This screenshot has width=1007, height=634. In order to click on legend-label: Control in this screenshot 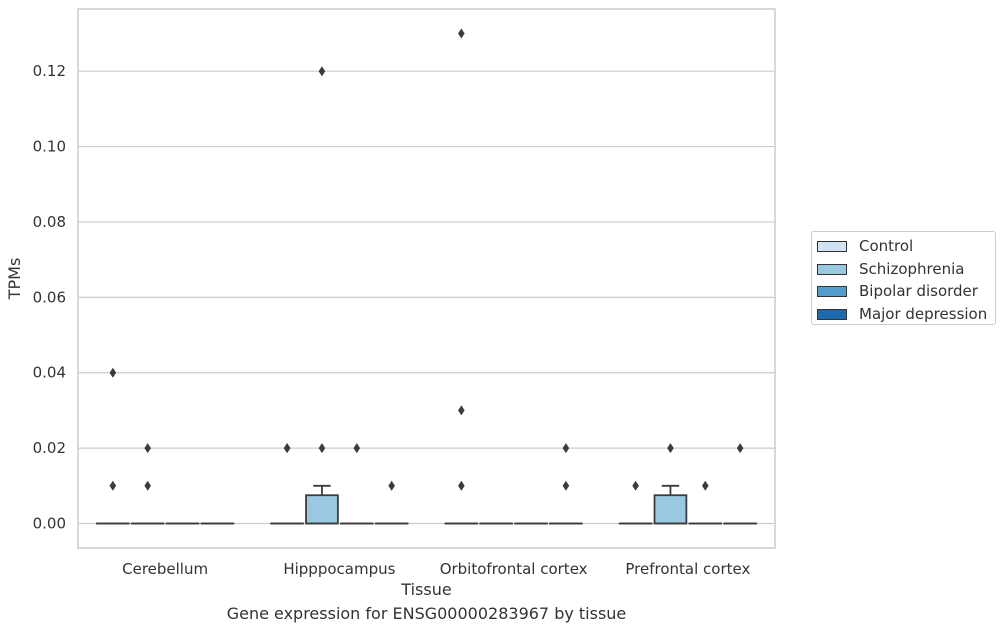, I will do `click(886, 246)`.